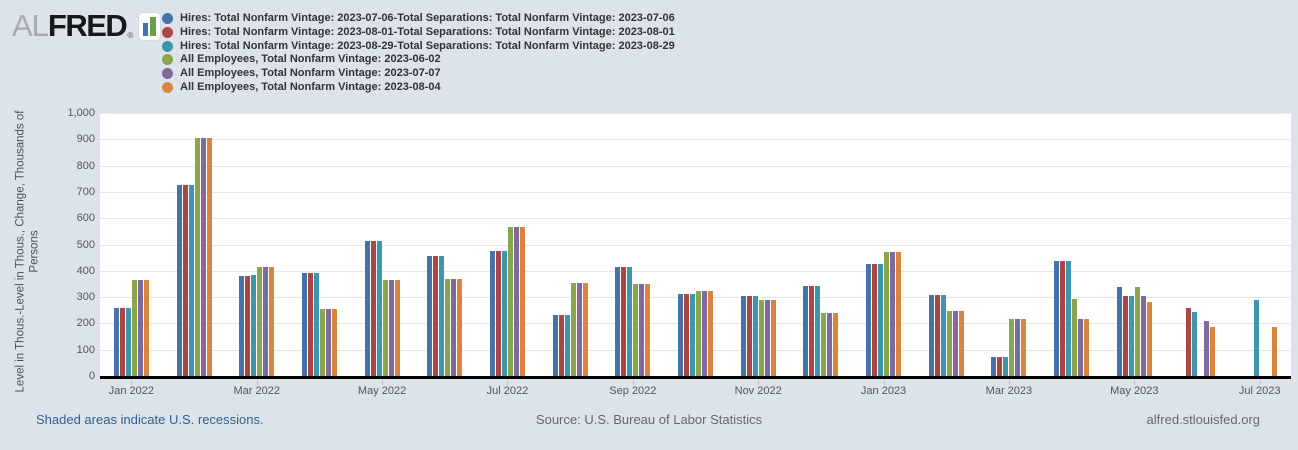 Image resolution: width=1298 pixels, height=450 pixels. Describe the element at coordinates (1203, 419) in the screenshot. I see `site-link: alfred.stlouisfed.org` at that location.